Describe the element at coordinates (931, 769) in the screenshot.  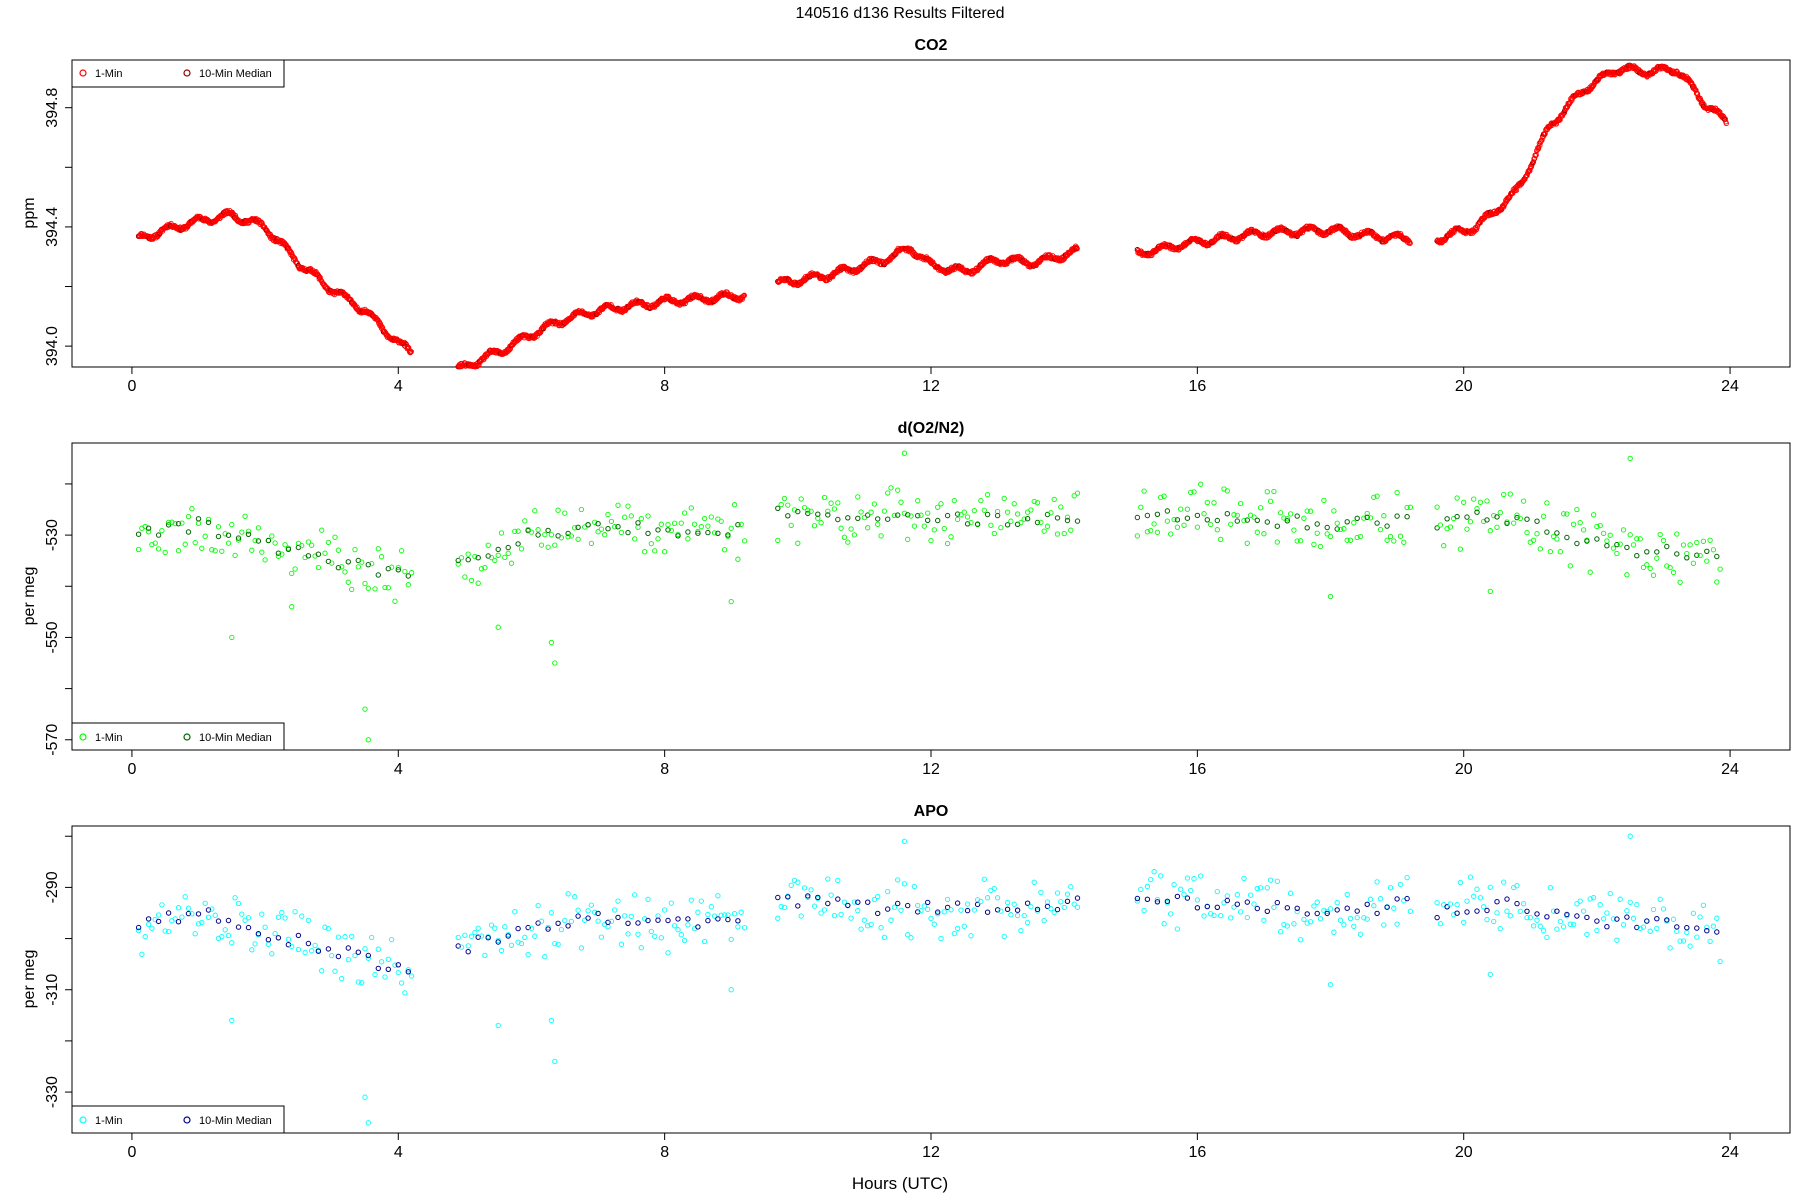
I see `x-tick-label: 12` at that location.